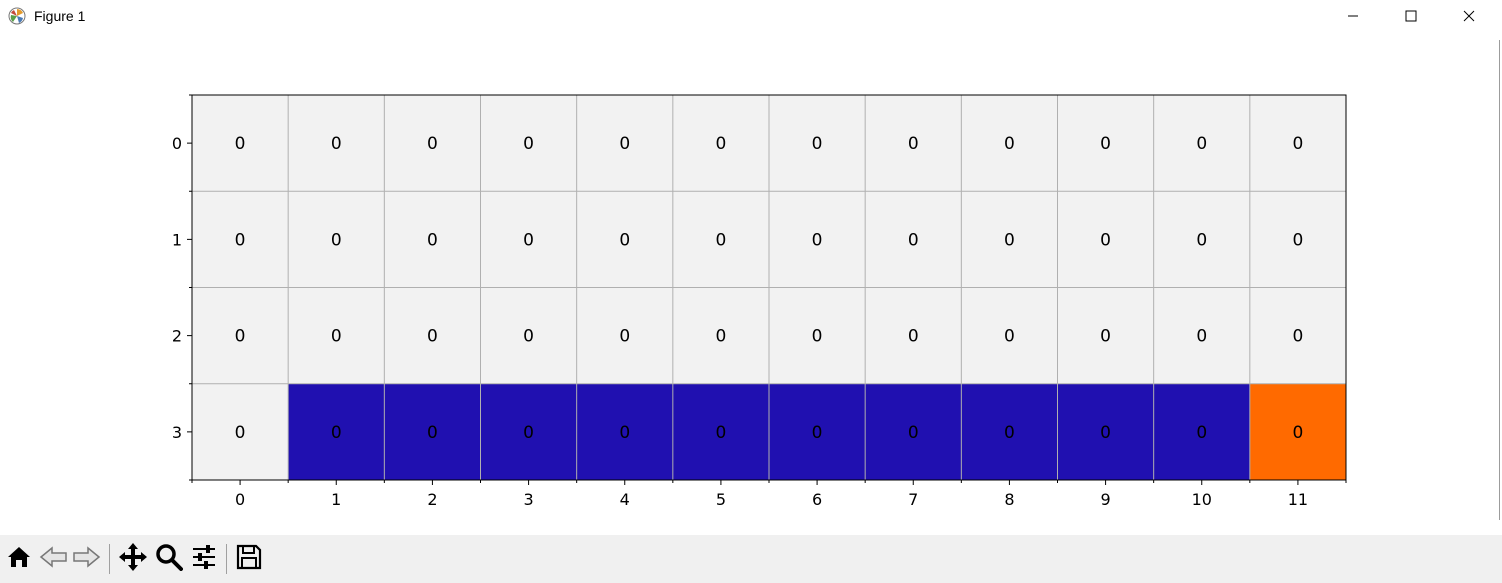  I want to click on x-tick-label: 9, so click(1105, 499).